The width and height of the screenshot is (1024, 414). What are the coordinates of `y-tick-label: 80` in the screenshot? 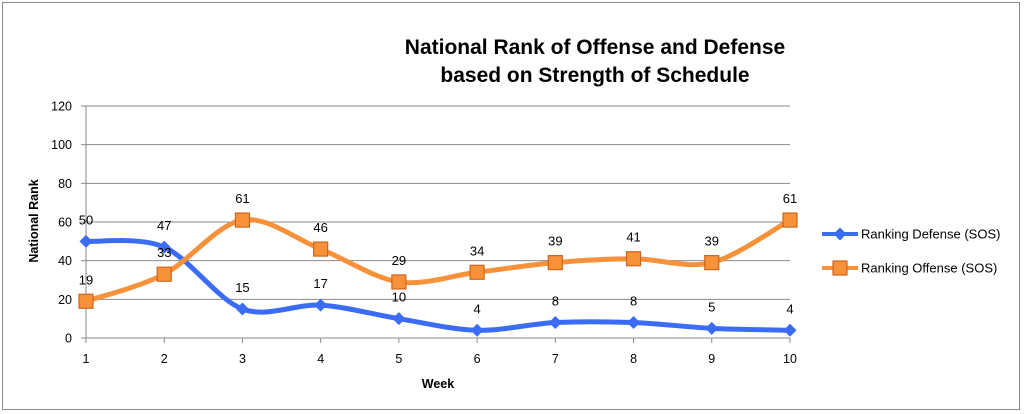 It's located at (65, 184).